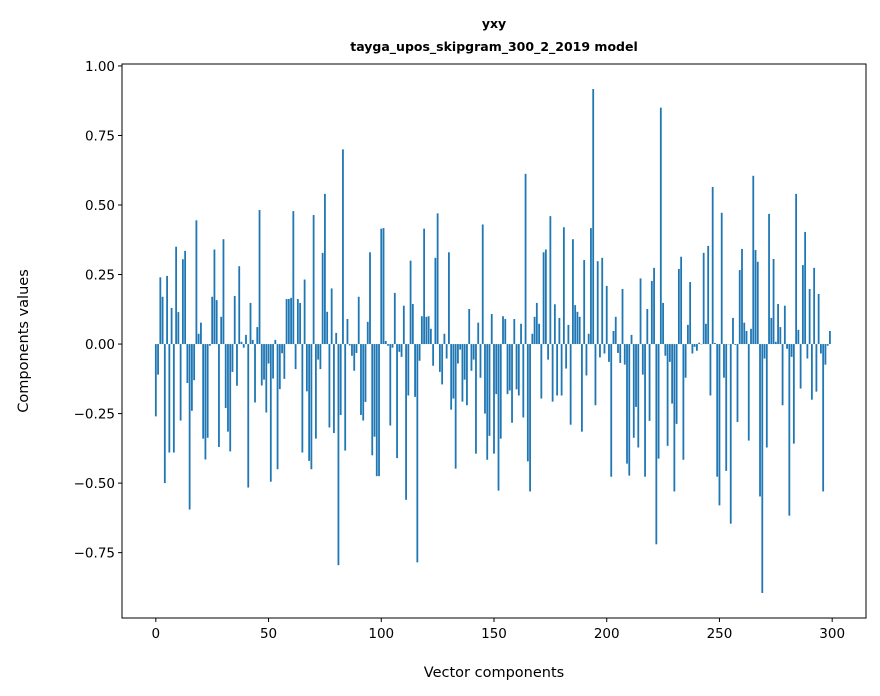 Image resolution: width=880 pixels, height=696 pixels. I want to click on y-axis-label: Components values, so click(24, 341).